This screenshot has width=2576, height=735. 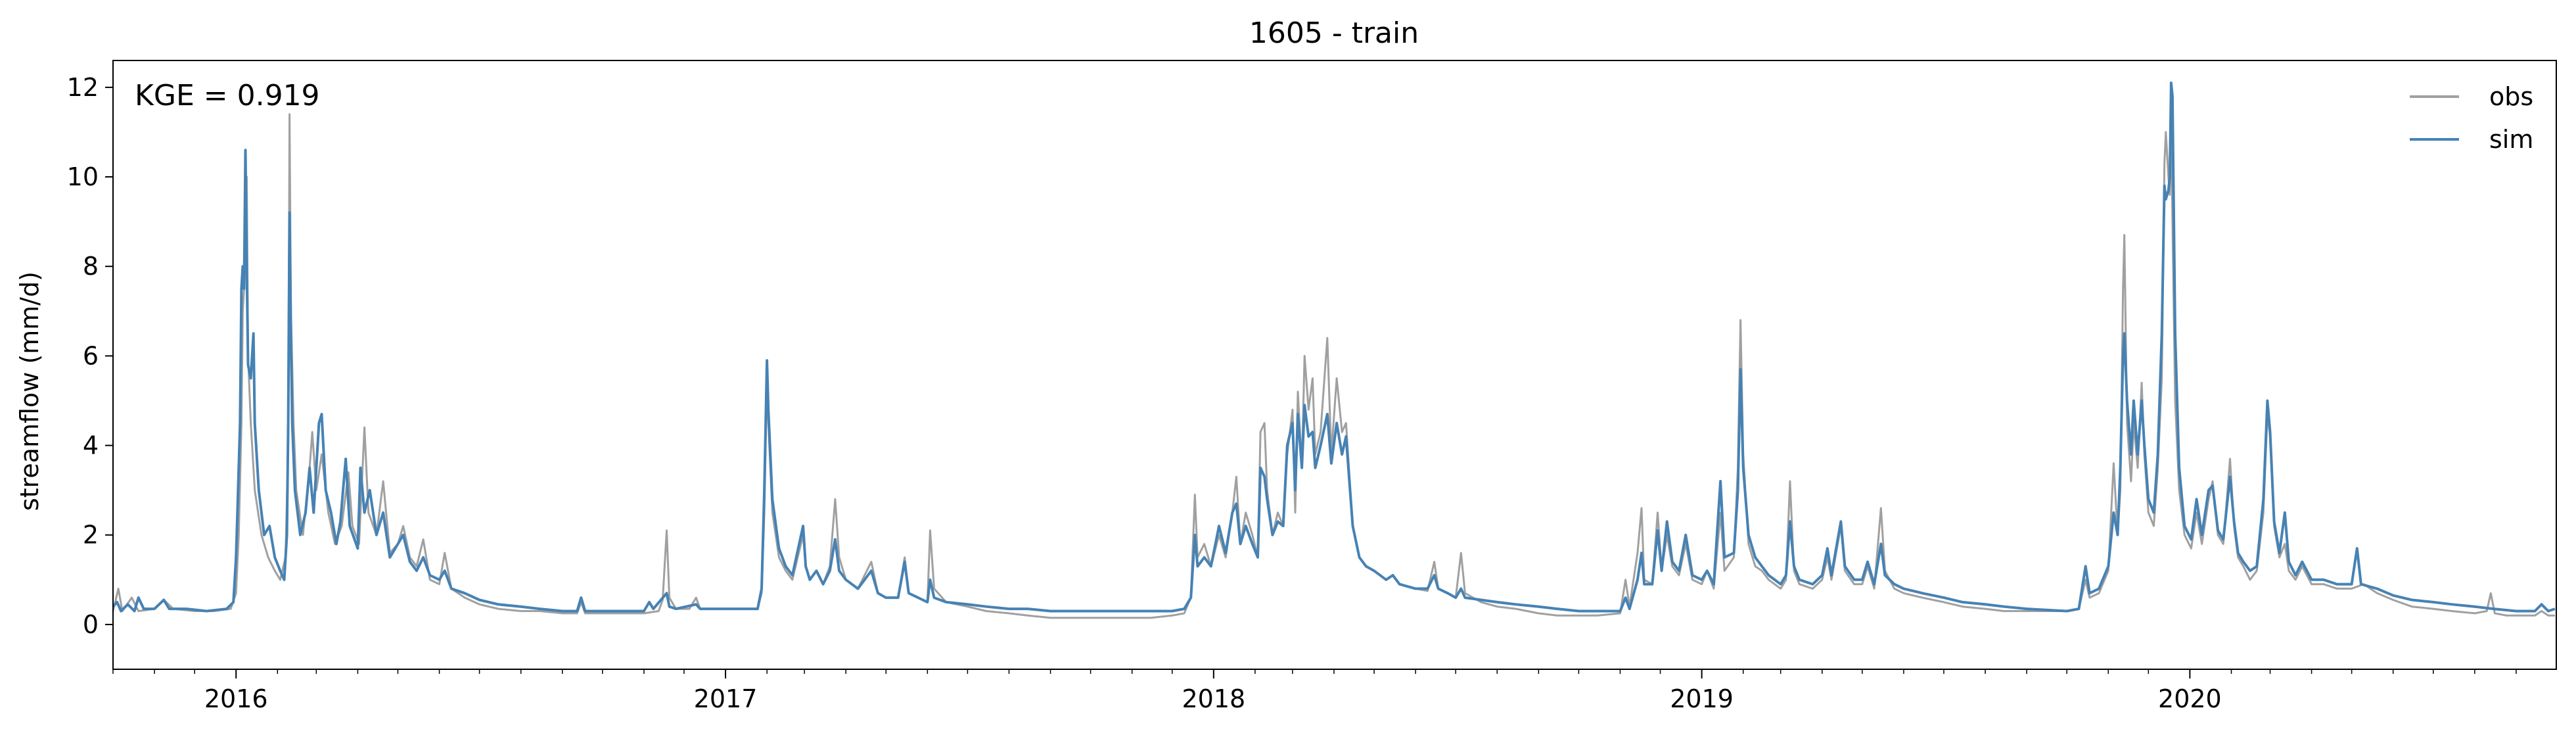 I want to click on y-tick-label: 6, so click(x=91, y=355).